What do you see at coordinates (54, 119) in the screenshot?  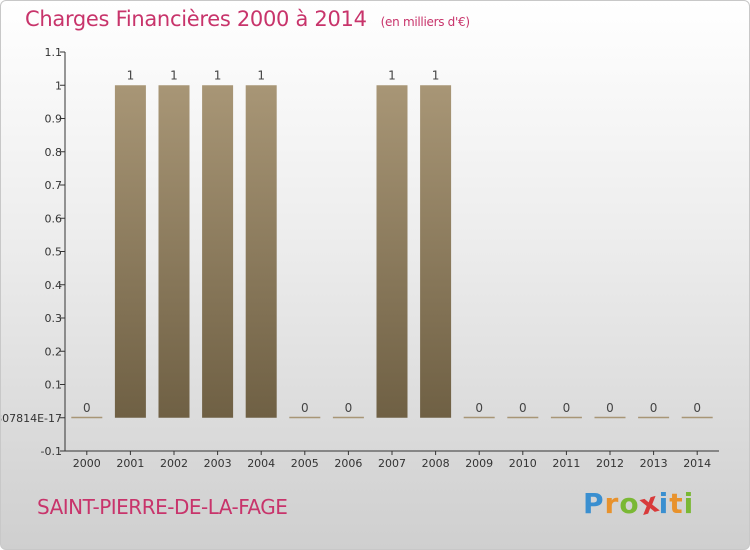 I see `y-tick-label: 0.9` at bounding box center [54, 119].